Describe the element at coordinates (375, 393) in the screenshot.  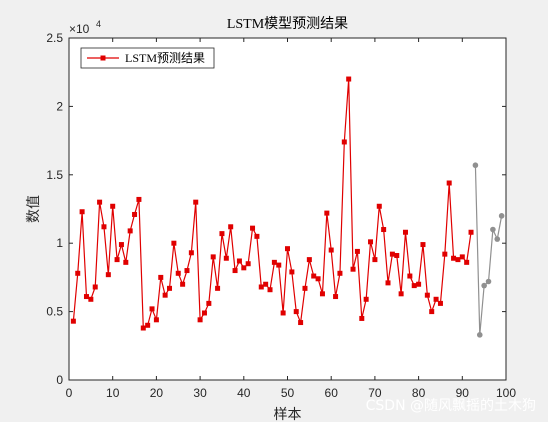
I see `x-tick-label: 70` at that location.